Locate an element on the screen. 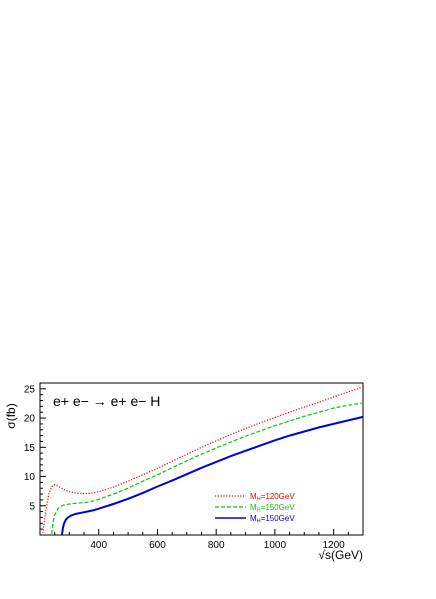 Image resolution: width=436 pixels, height=599 pixels. x-axis-ticks: 400 600 800 1000 1200 is located at coordinates (201, 540).